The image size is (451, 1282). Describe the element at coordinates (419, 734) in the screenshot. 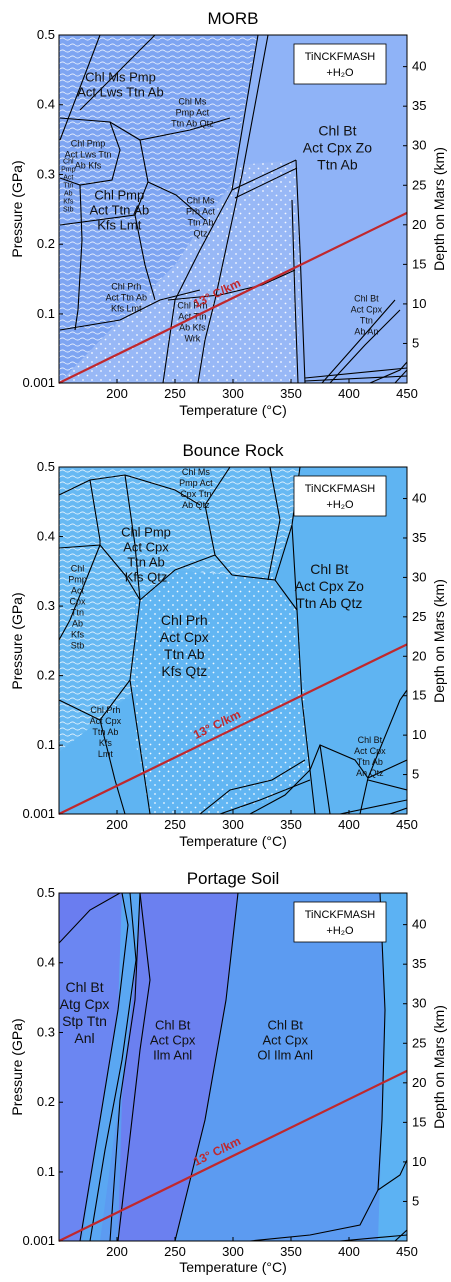

I see `y2-tick-label: 10` at that location.